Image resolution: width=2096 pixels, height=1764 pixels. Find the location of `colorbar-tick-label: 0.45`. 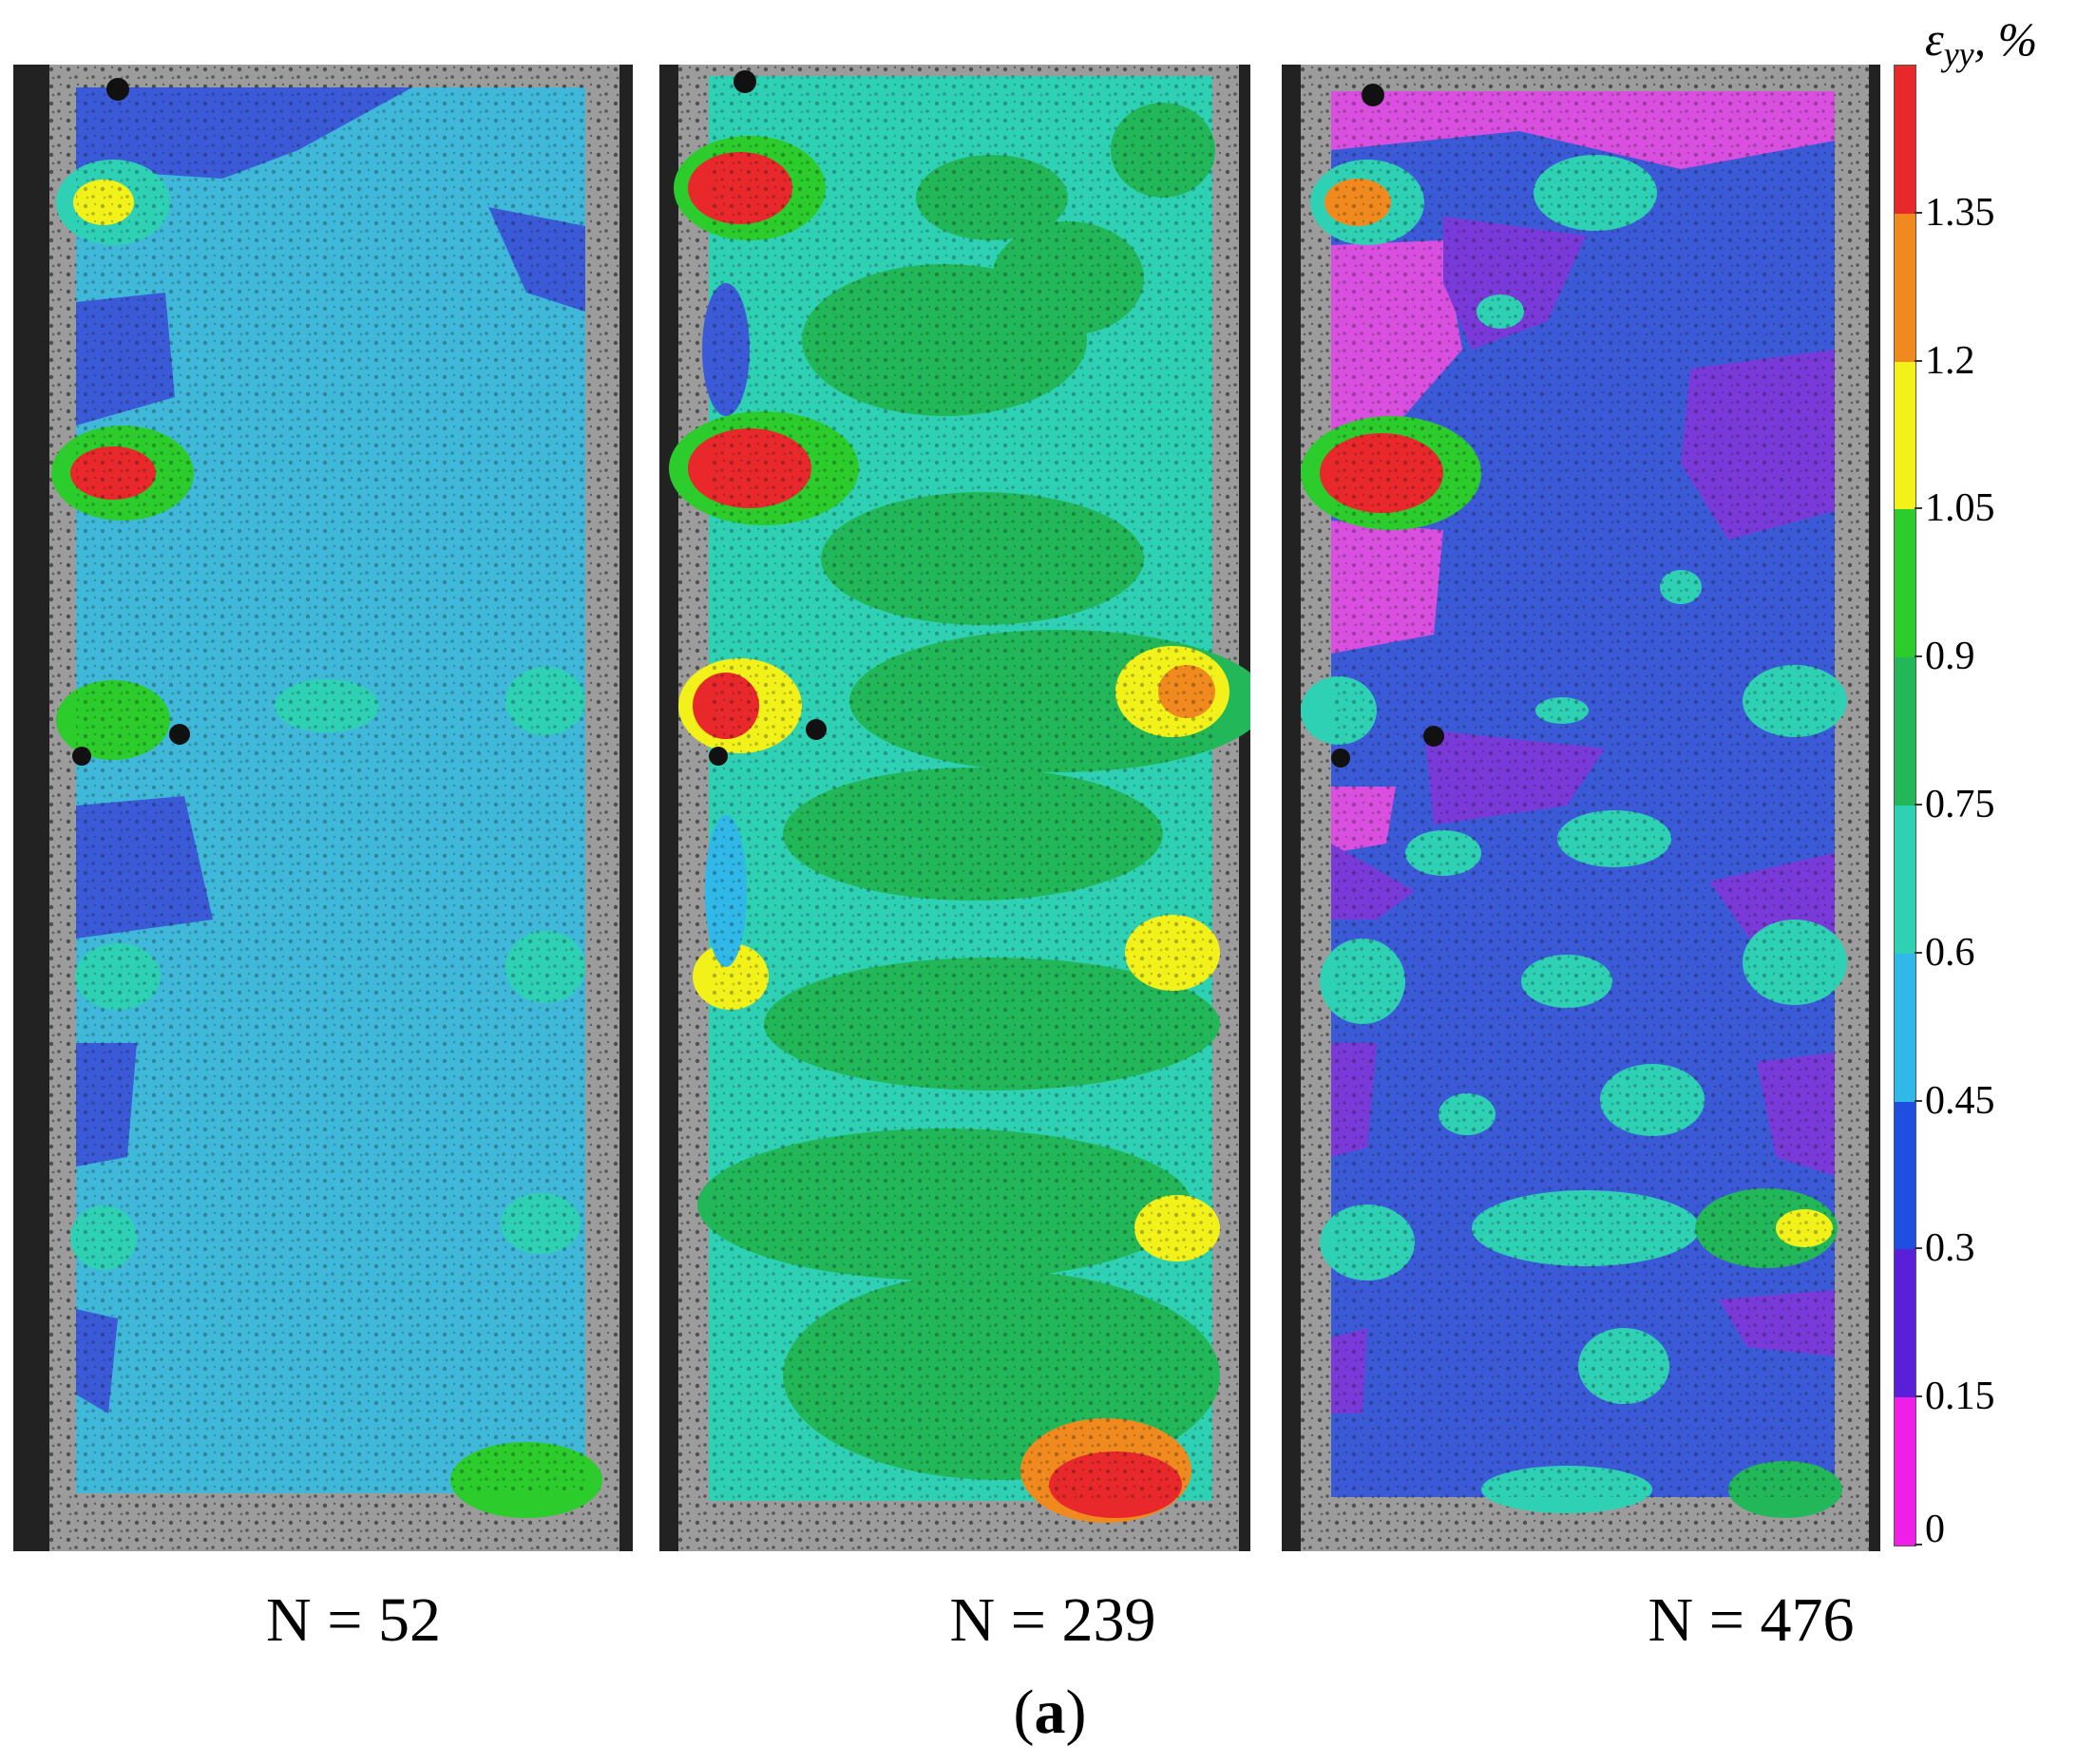

colorbar-tick-label: 0.45 is located at coordinates (1960, 1100).